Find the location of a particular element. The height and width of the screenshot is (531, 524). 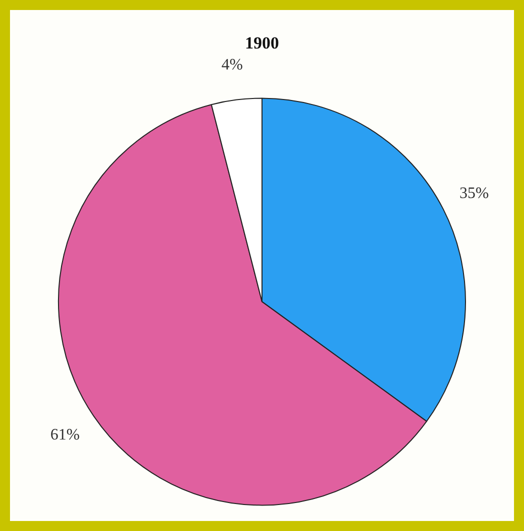

chart-title: 1900 is located at coordinates (262, 43).